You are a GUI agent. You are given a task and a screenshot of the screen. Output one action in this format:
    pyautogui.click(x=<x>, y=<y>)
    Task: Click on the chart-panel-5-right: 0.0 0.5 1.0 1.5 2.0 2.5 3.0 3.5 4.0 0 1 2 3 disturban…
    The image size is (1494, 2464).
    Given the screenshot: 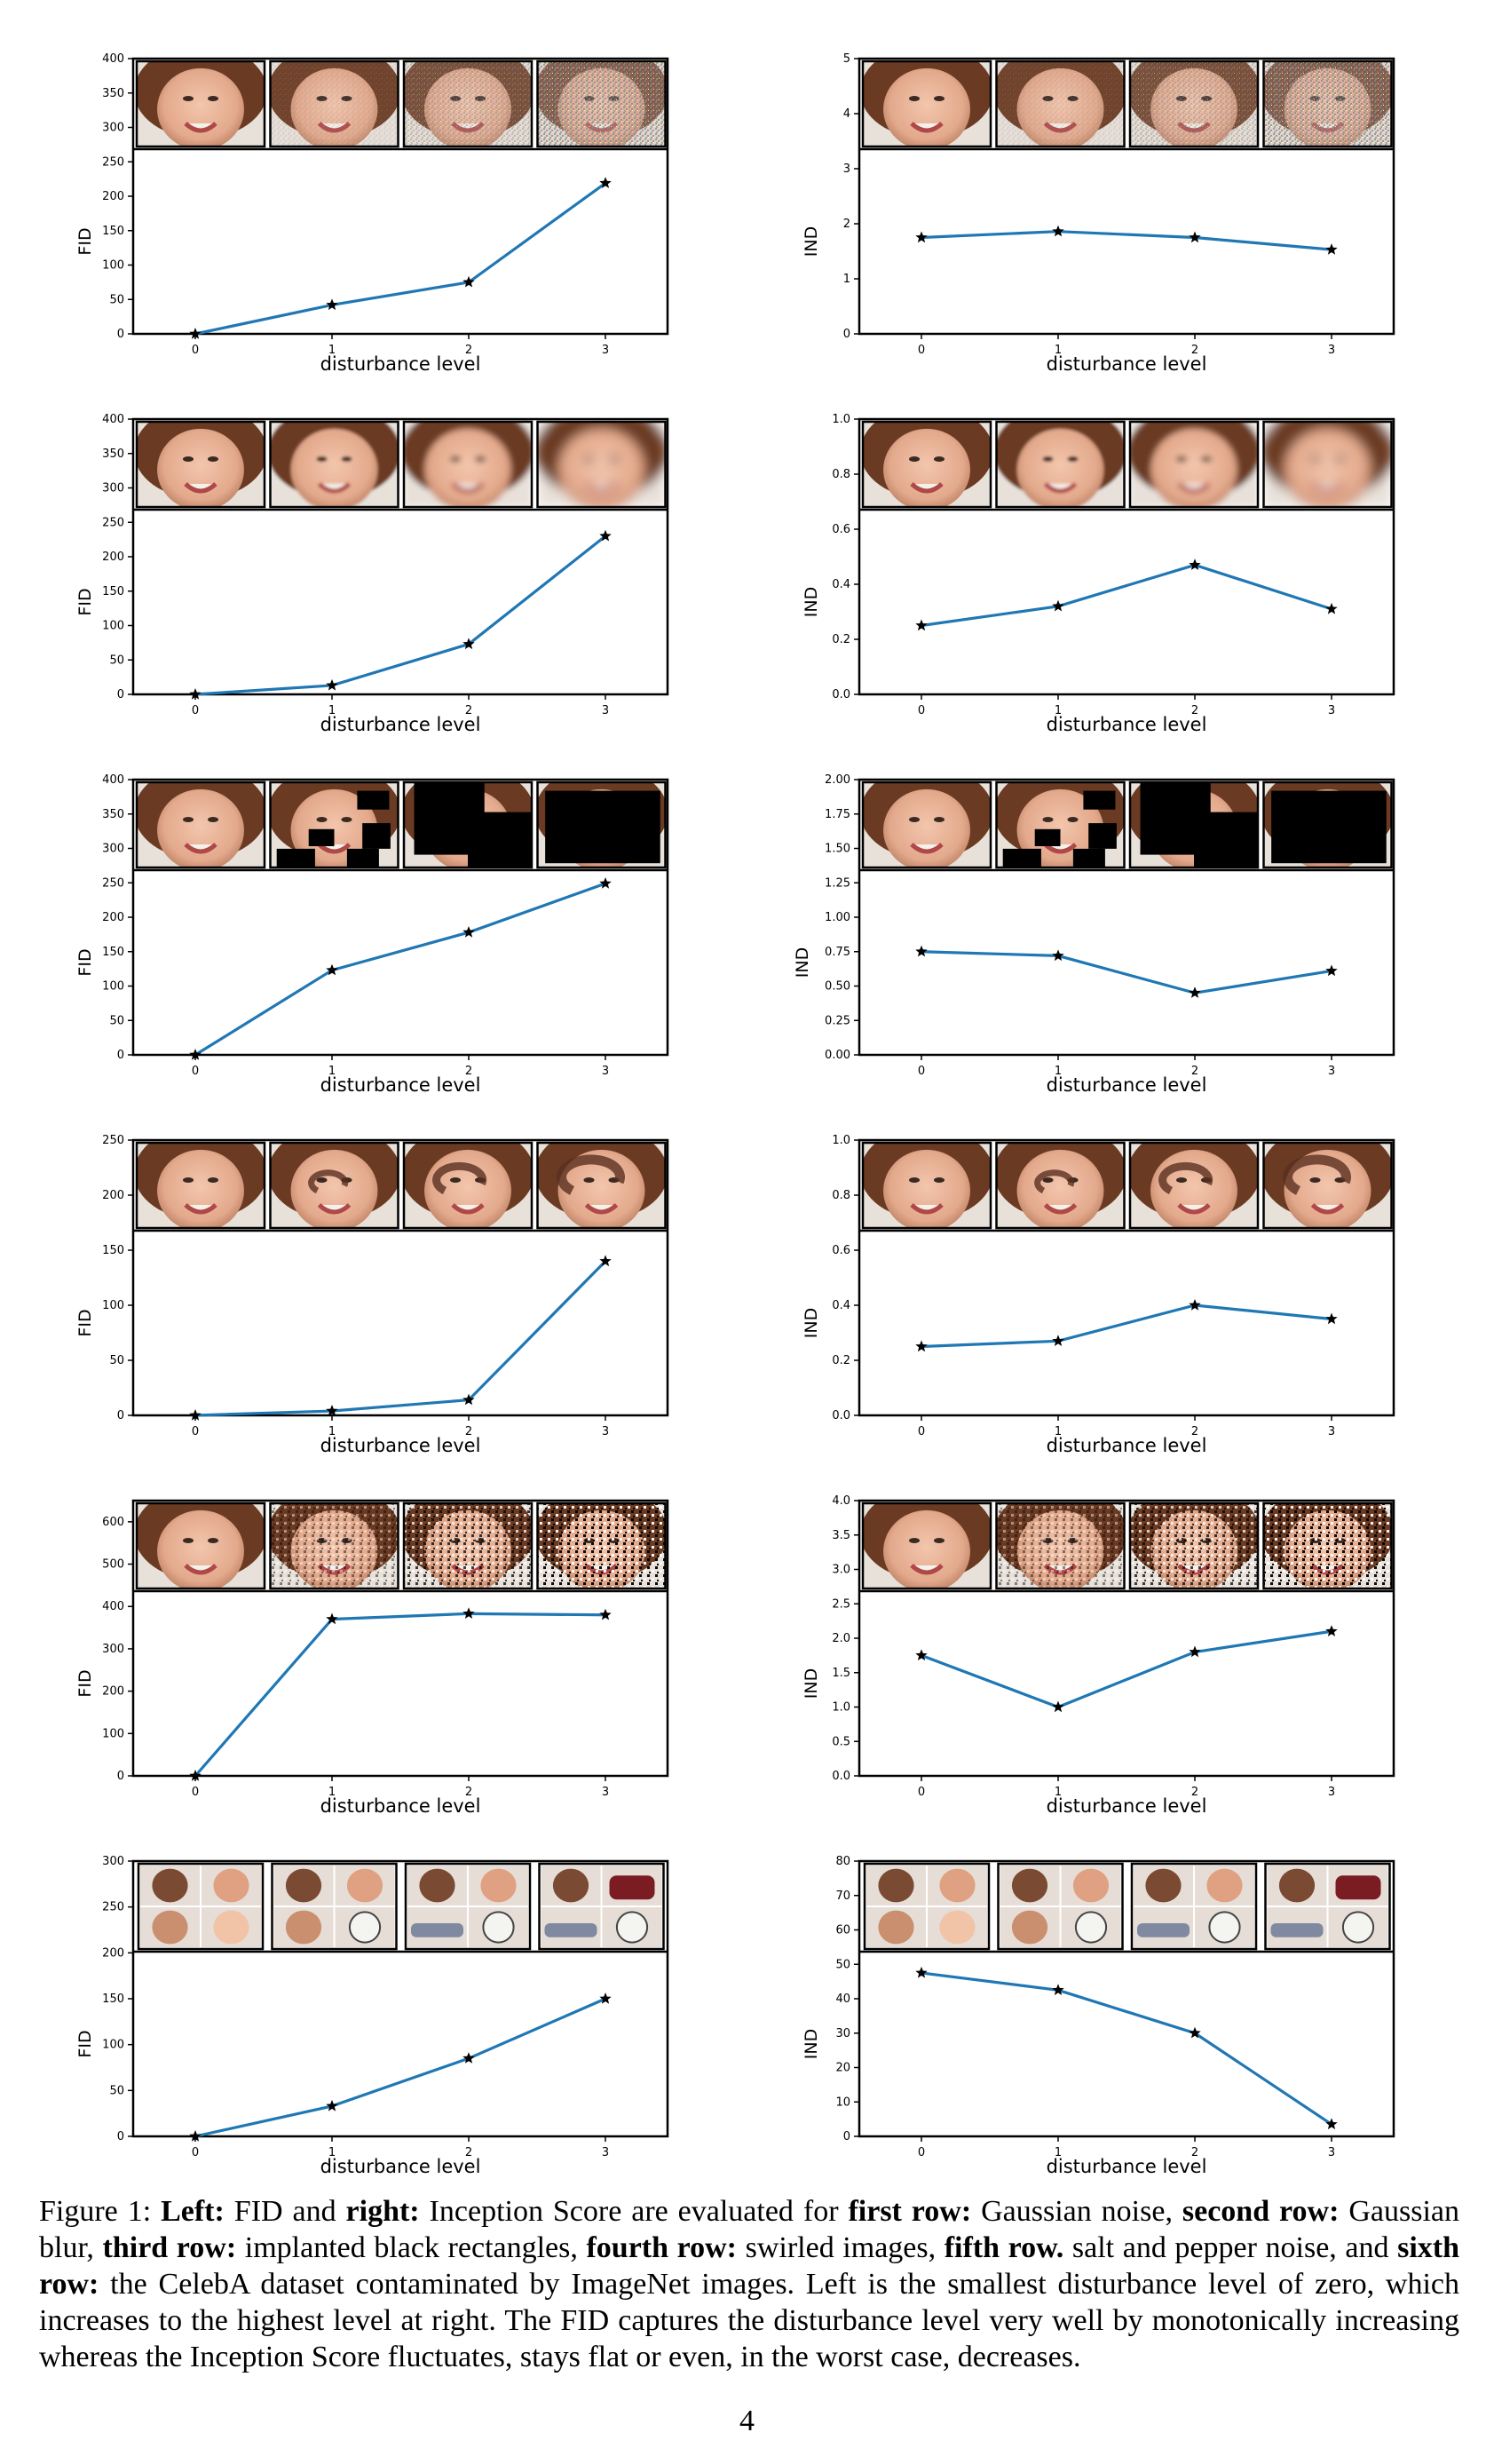 What is the action you would take?
    pyautogui.click(x=1098, y=1655)
    